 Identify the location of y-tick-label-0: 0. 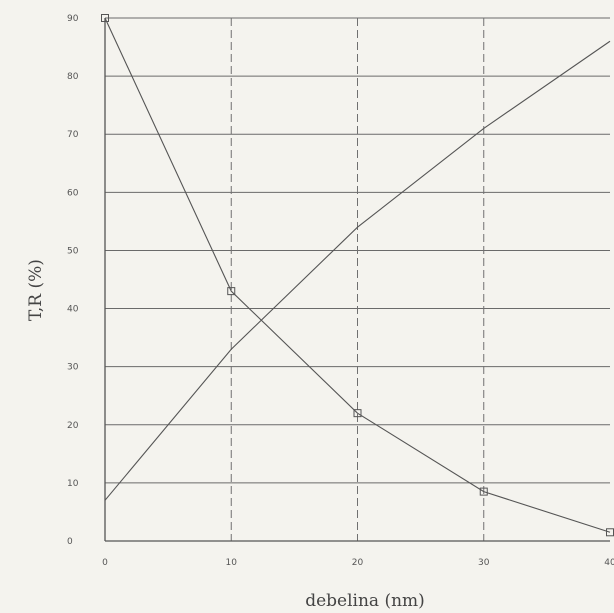
(70, 542).